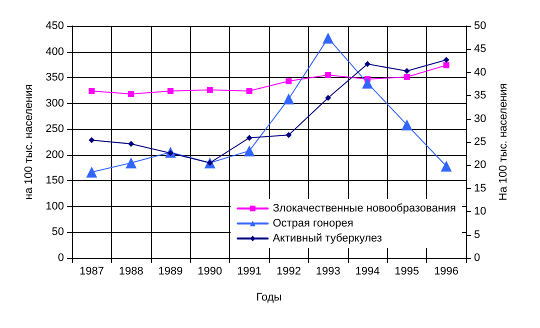 This screenshot has width=540, height=328. Describe the element at coordinates (61, 258) in the screenshot. I see `y-tick-label: 0` at that location.